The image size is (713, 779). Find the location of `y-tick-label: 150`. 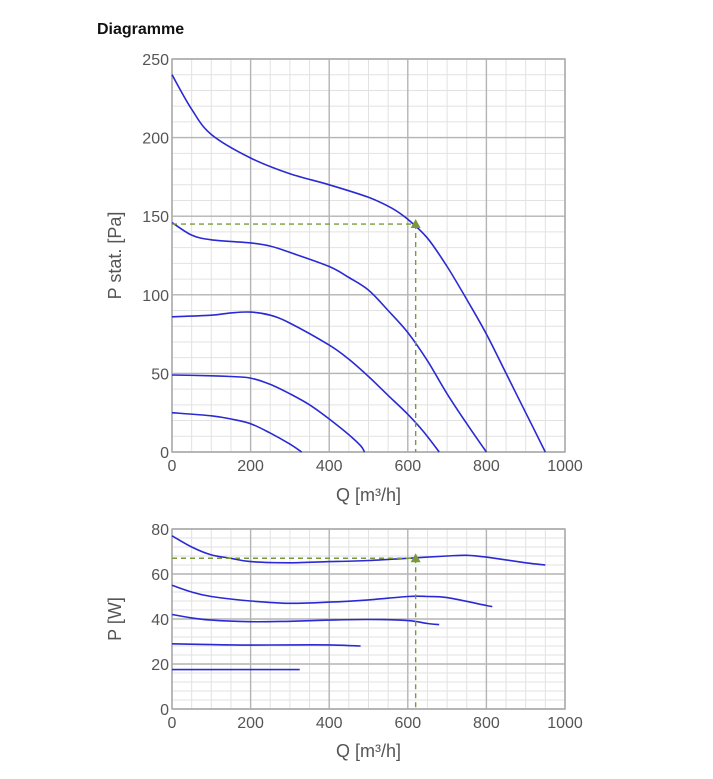

y-tick-label: 150 is located at coordinates (155, 217).